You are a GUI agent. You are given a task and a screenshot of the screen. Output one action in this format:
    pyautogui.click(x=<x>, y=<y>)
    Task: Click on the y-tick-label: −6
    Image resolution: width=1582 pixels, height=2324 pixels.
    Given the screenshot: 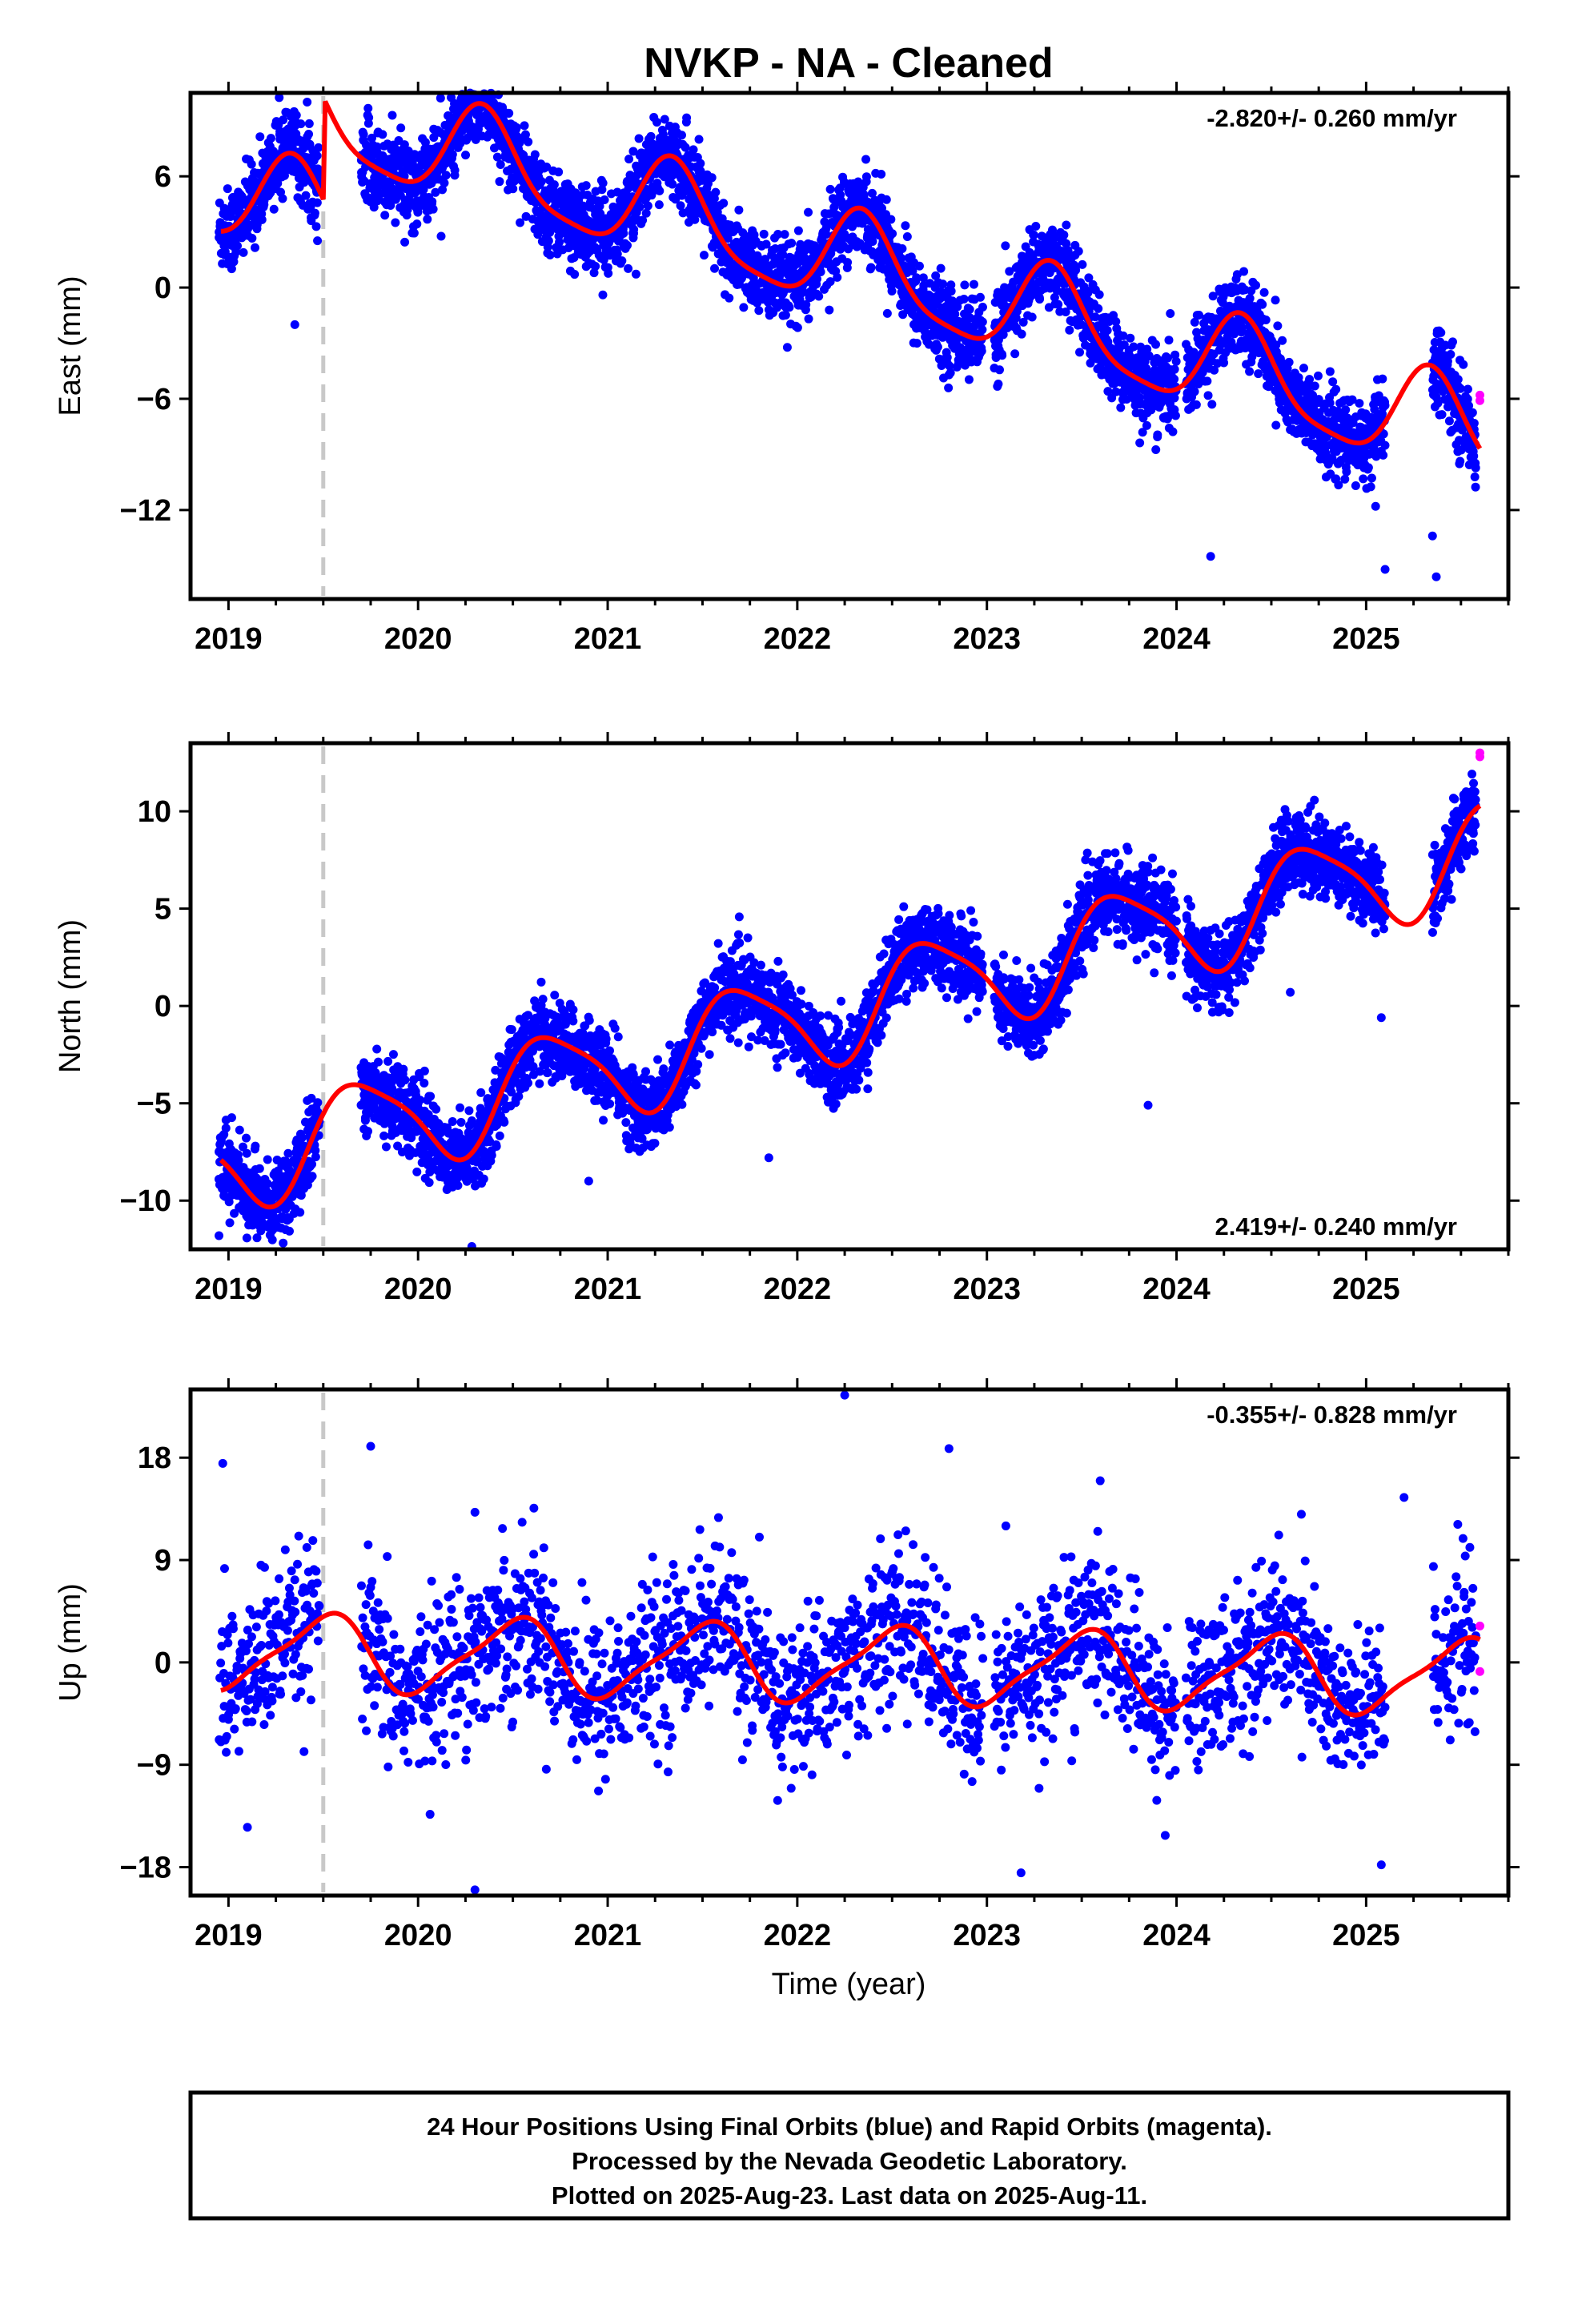 What is the action you would take?
    pyautogui.click(x=154, y=399)
    